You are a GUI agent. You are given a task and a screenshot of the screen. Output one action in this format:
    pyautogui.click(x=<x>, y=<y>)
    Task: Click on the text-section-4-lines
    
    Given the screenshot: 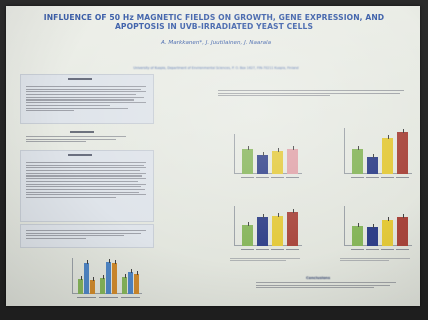 What is the action you would take?
    pyautogui.click(x=86, y=235)
    